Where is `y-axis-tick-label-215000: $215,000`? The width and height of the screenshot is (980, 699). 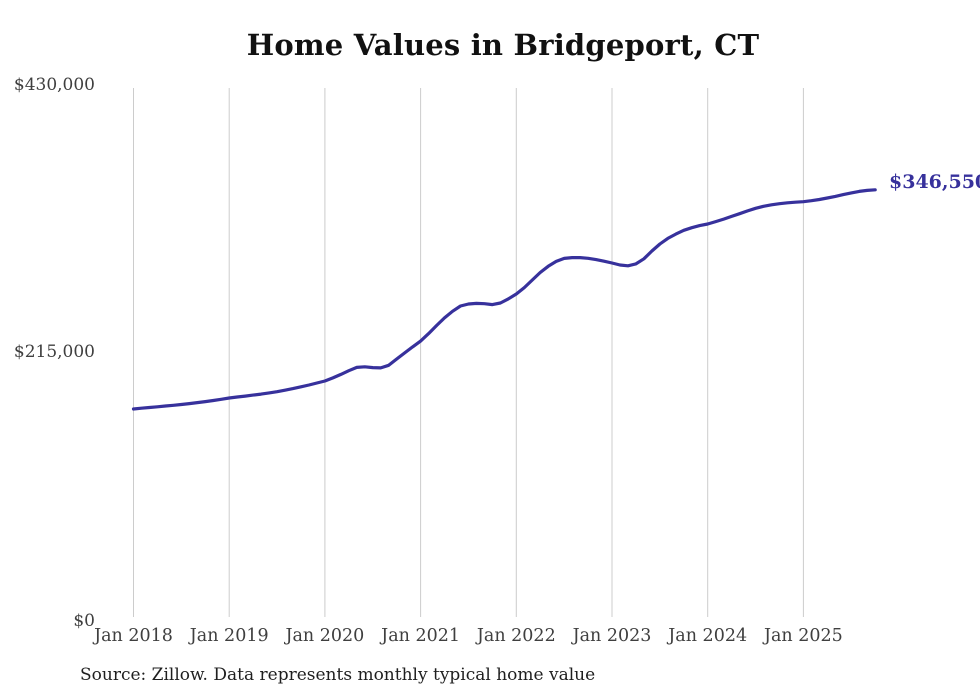 y-axis-tick-label-215000: $215,000 is located at coordinates (54, 352).